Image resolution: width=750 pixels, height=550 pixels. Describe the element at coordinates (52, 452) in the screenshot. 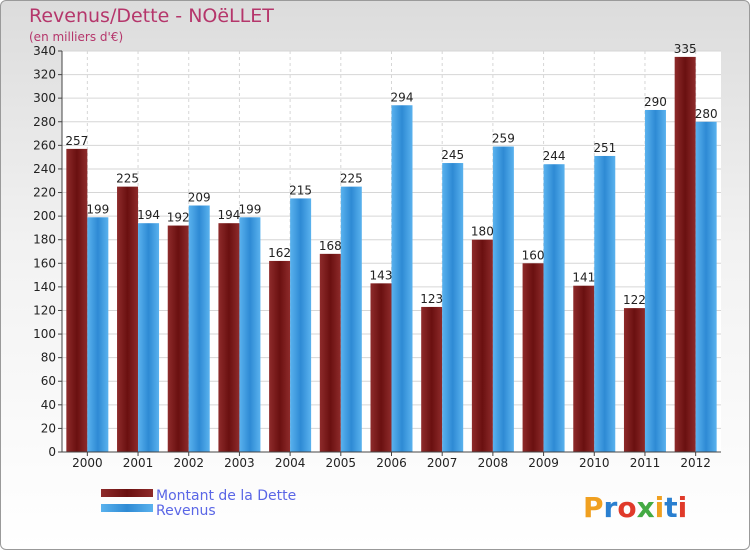

I see `y-tick-label: 0` at that location.